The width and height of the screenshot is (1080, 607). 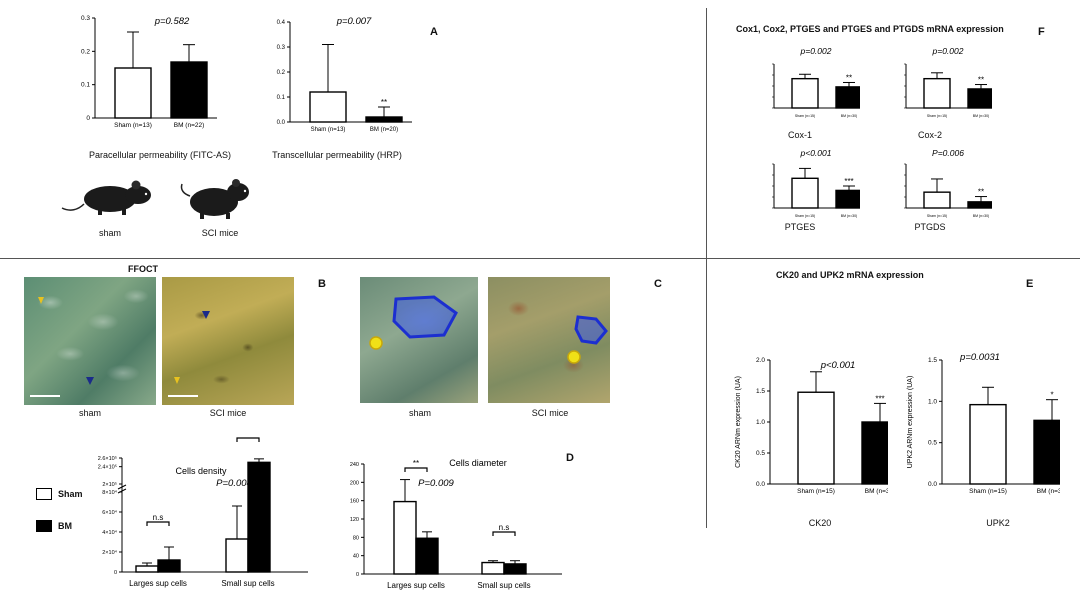 I want to click on chart-title: Cells density, so click(x=201, y=471).